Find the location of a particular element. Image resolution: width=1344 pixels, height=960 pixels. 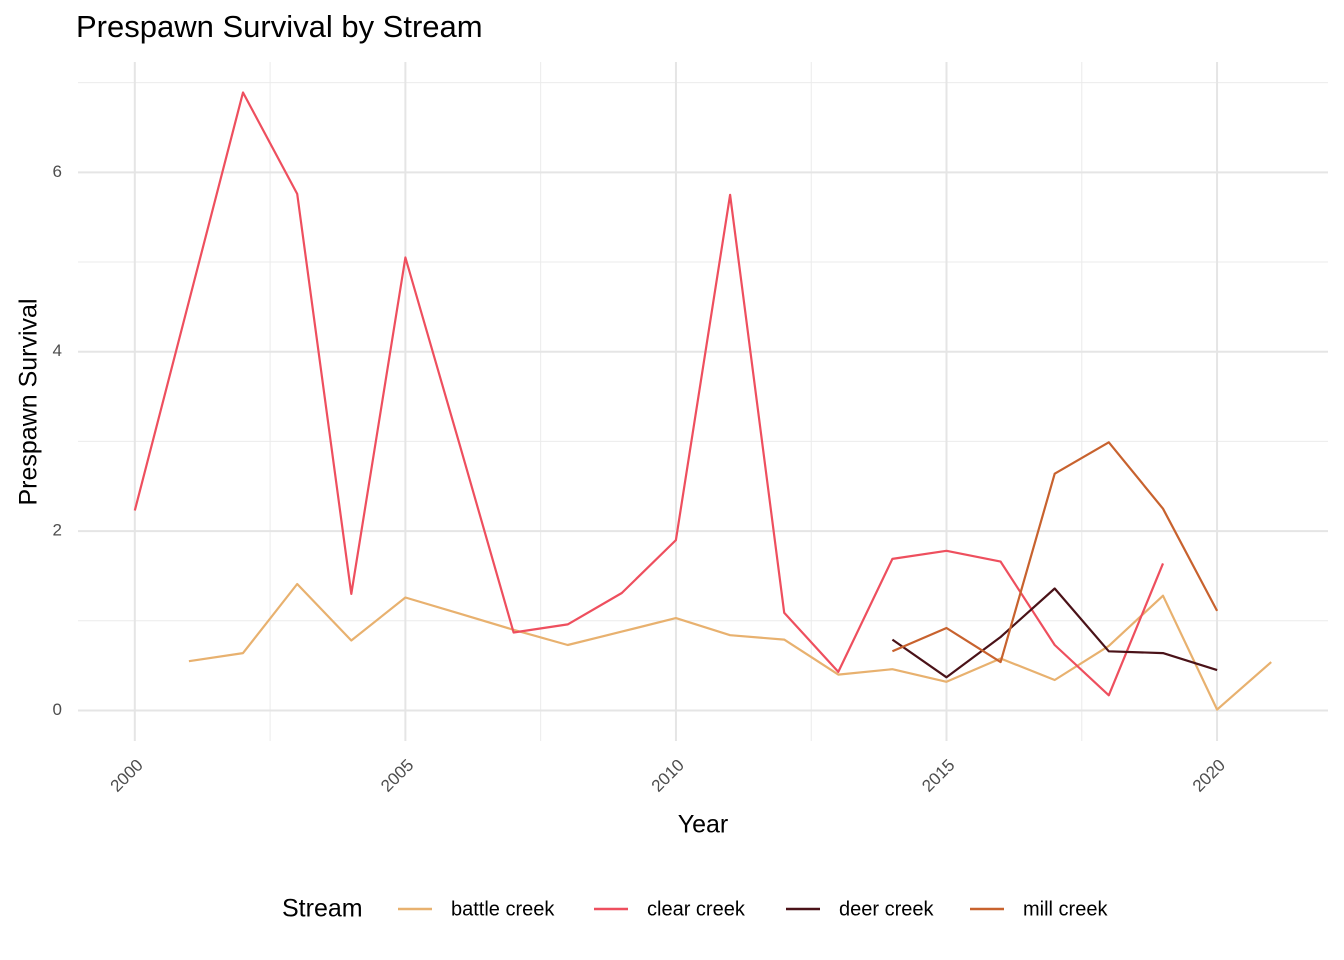

y-tick-label: 0 is located at coordinates (57, 709).